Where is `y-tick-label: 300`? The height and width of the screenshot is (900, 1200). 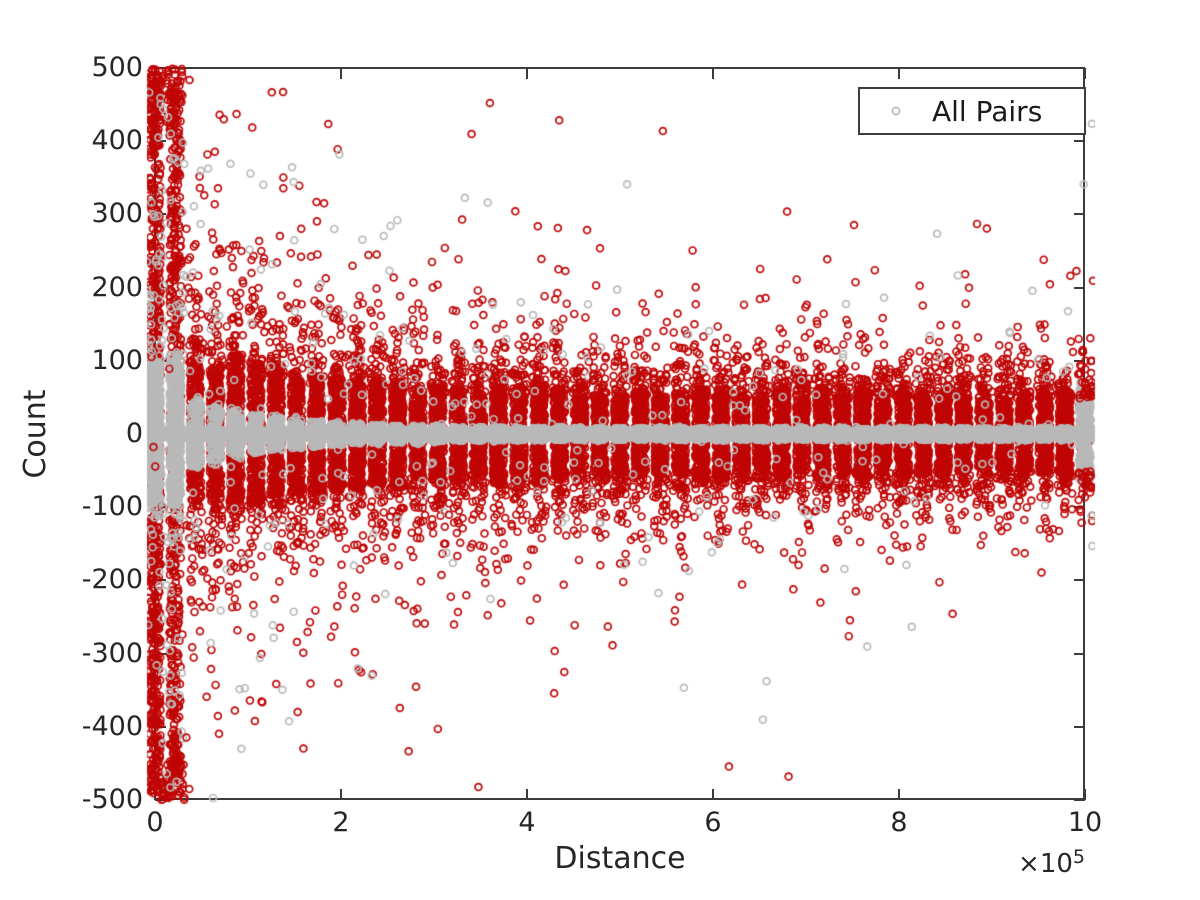 y-tick-label: 300 is located at coordinates (117, 214).